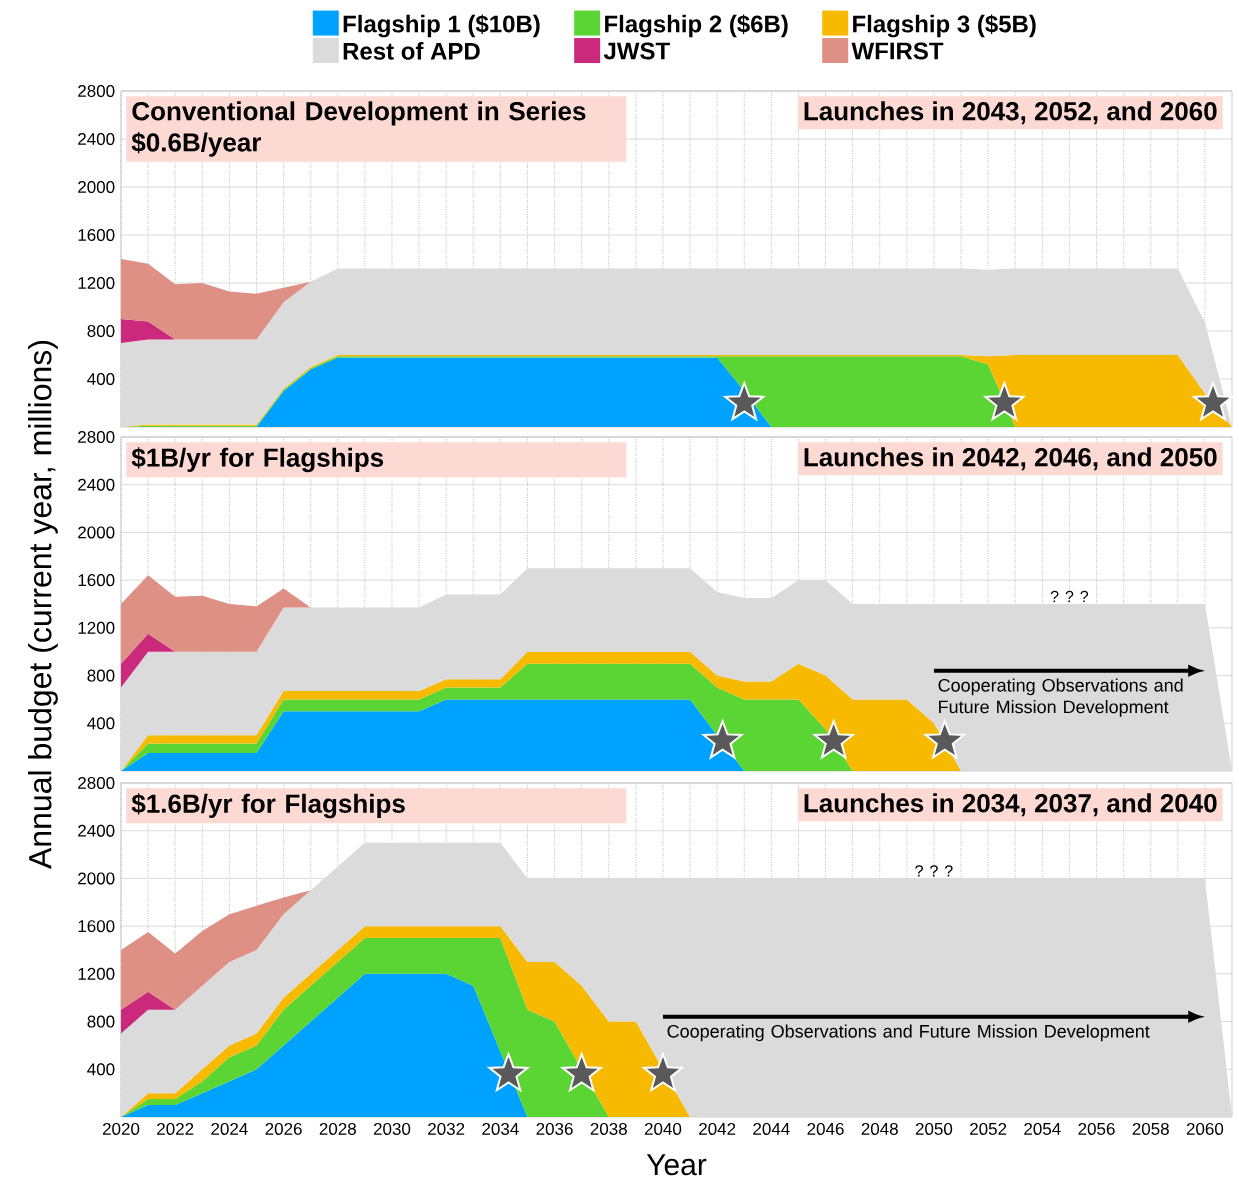  What do you see at coordinates (175, 1128) in the screenshot?
I see `x-tick-label: 2022` at bounding box center [175, 1128].